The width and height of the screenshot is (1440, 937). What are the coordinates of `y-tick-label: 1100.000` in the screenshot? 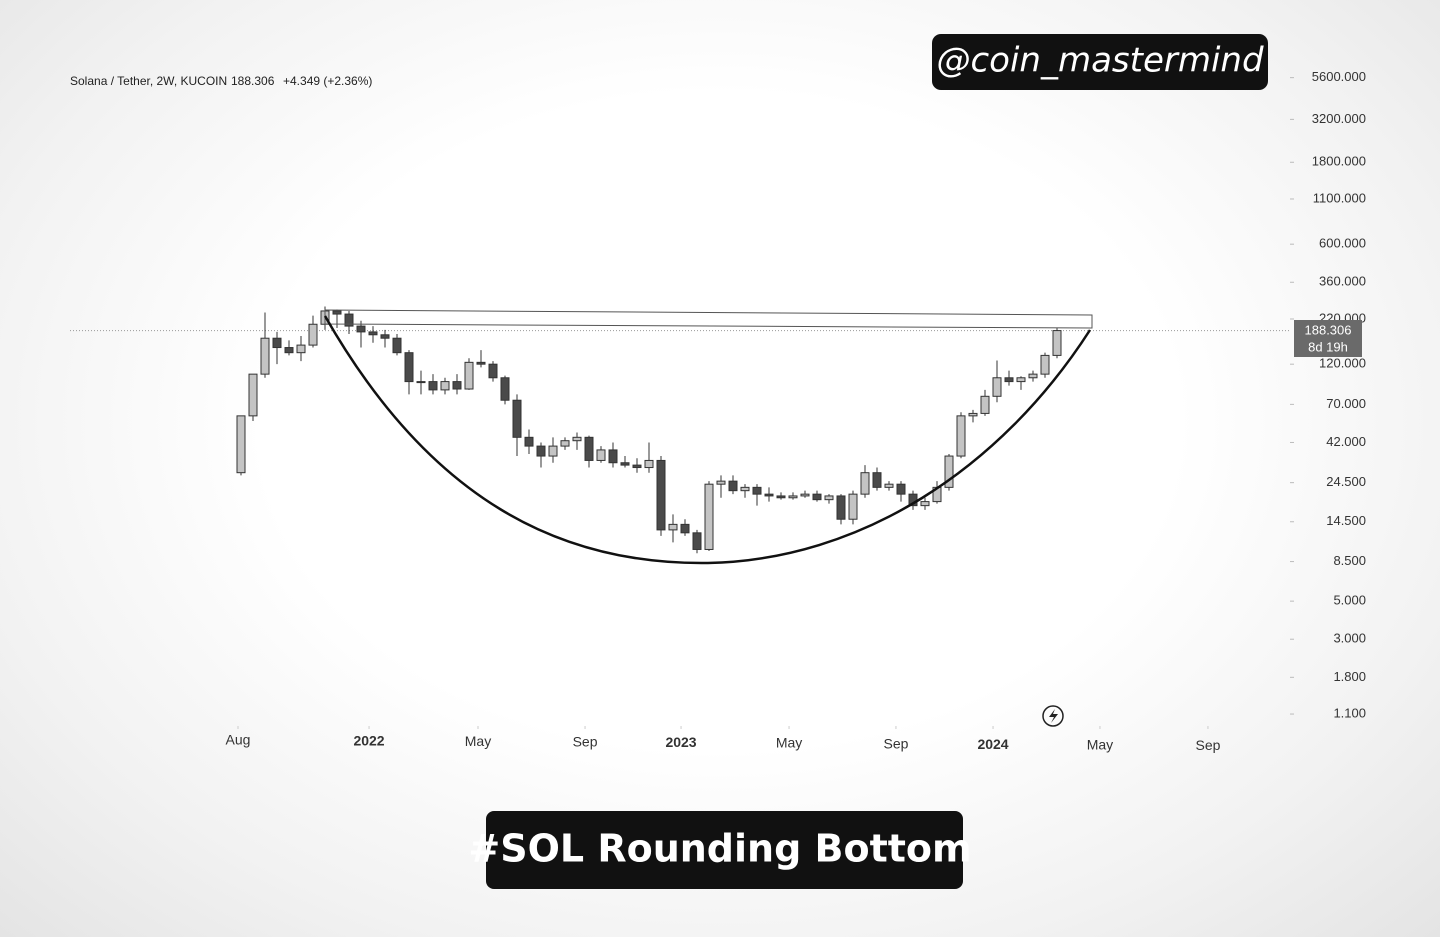 It's located at (1339, 197).